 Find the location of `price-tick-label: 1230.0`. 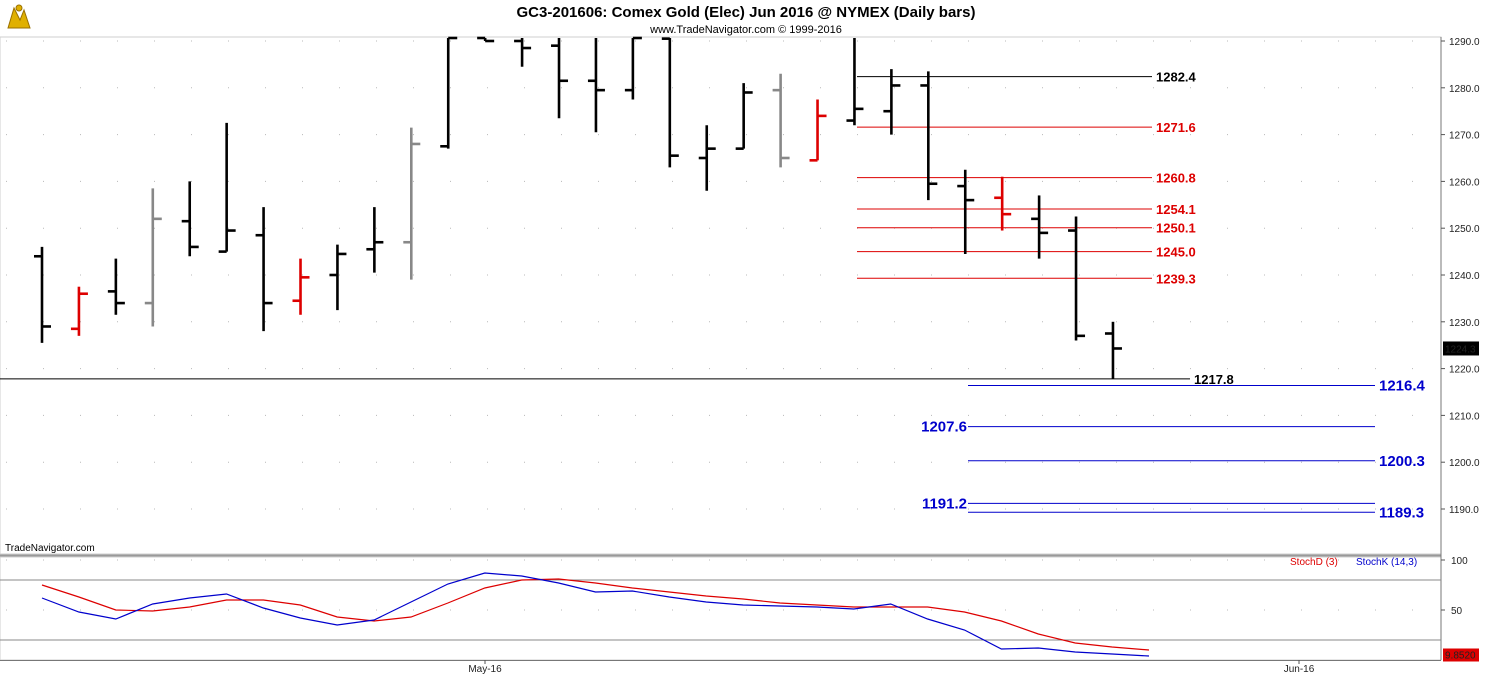

price-tick-label: 1230.0 is located at coordinates (1464, 323).